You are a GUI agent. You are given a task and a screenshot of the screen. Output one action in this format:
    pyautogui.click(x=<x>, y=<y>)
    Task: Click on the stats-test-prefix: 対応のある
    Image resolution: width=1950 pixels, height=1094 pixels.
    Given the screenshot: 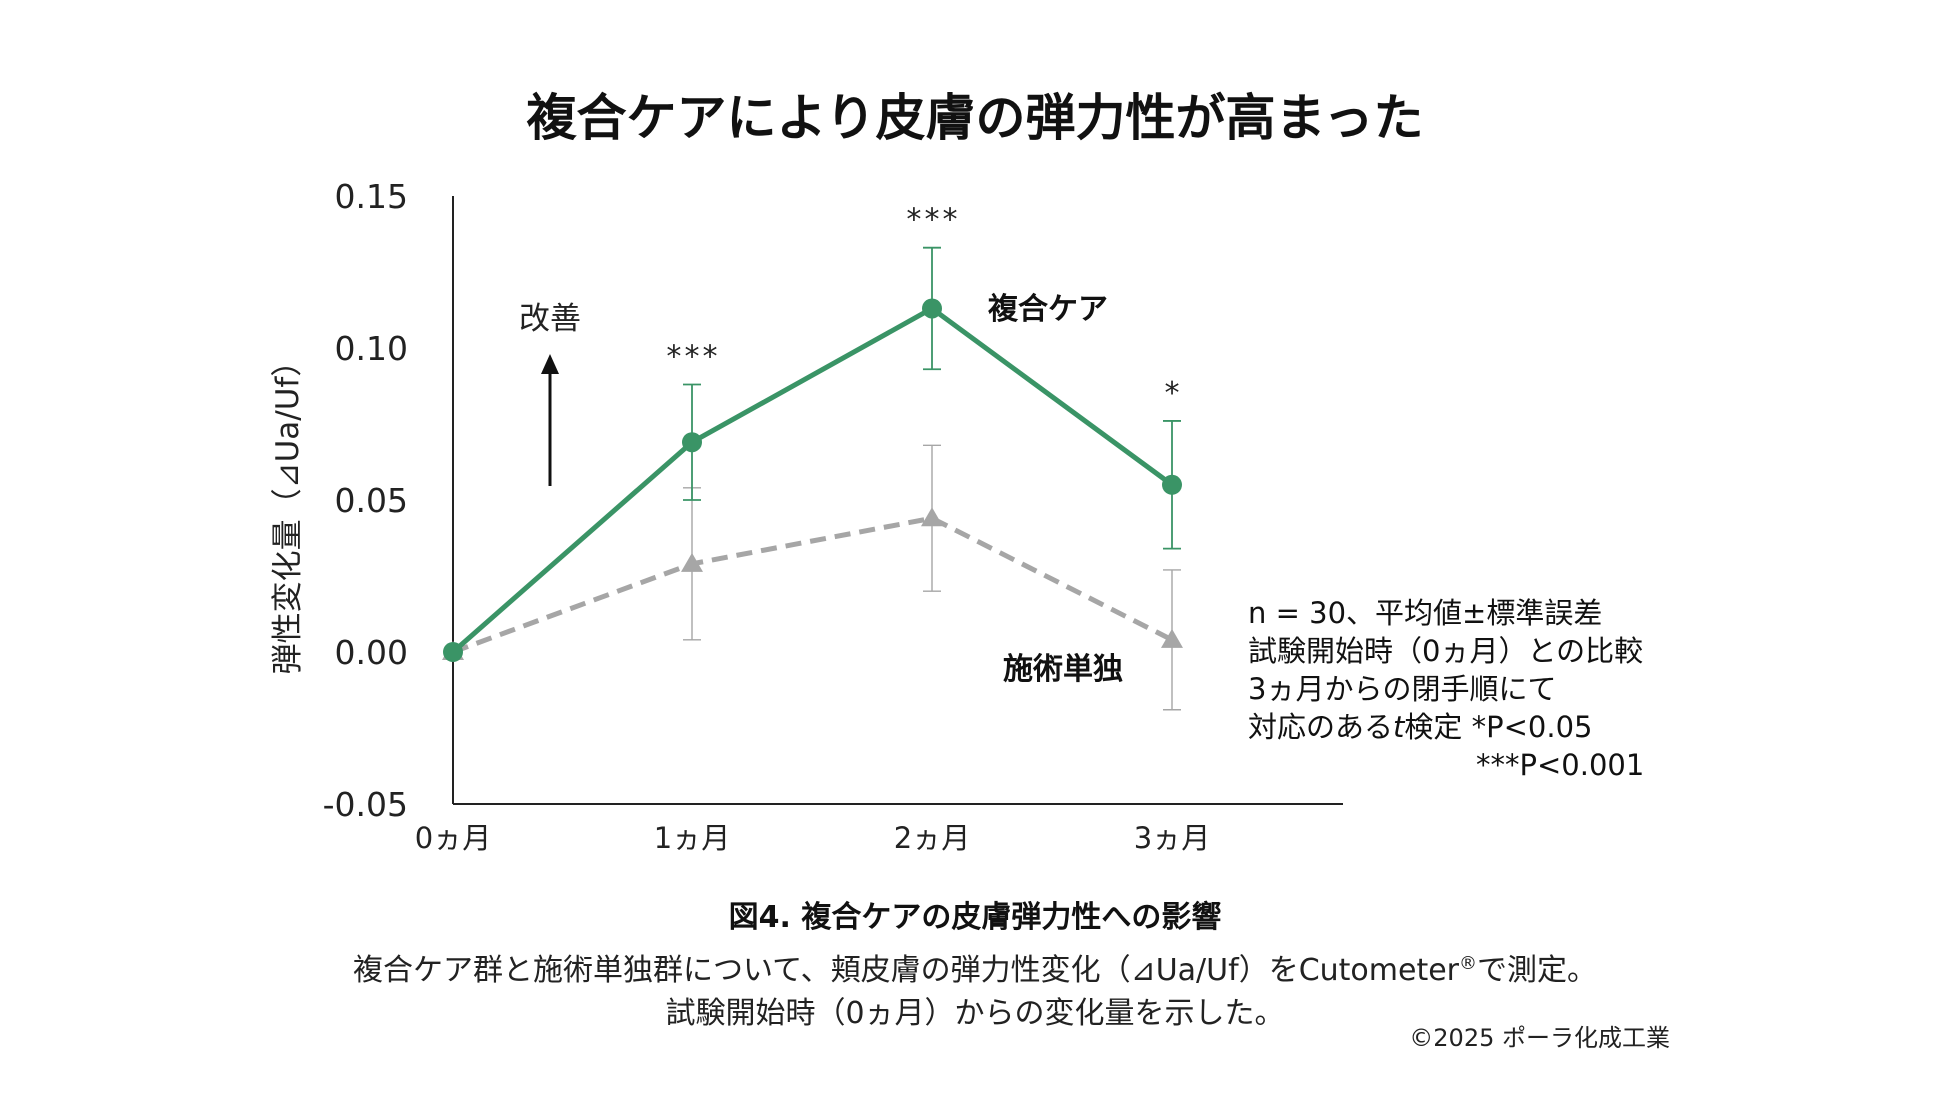 What is the action you would take?
    pyautogui.click(x=1321, y=727)
    